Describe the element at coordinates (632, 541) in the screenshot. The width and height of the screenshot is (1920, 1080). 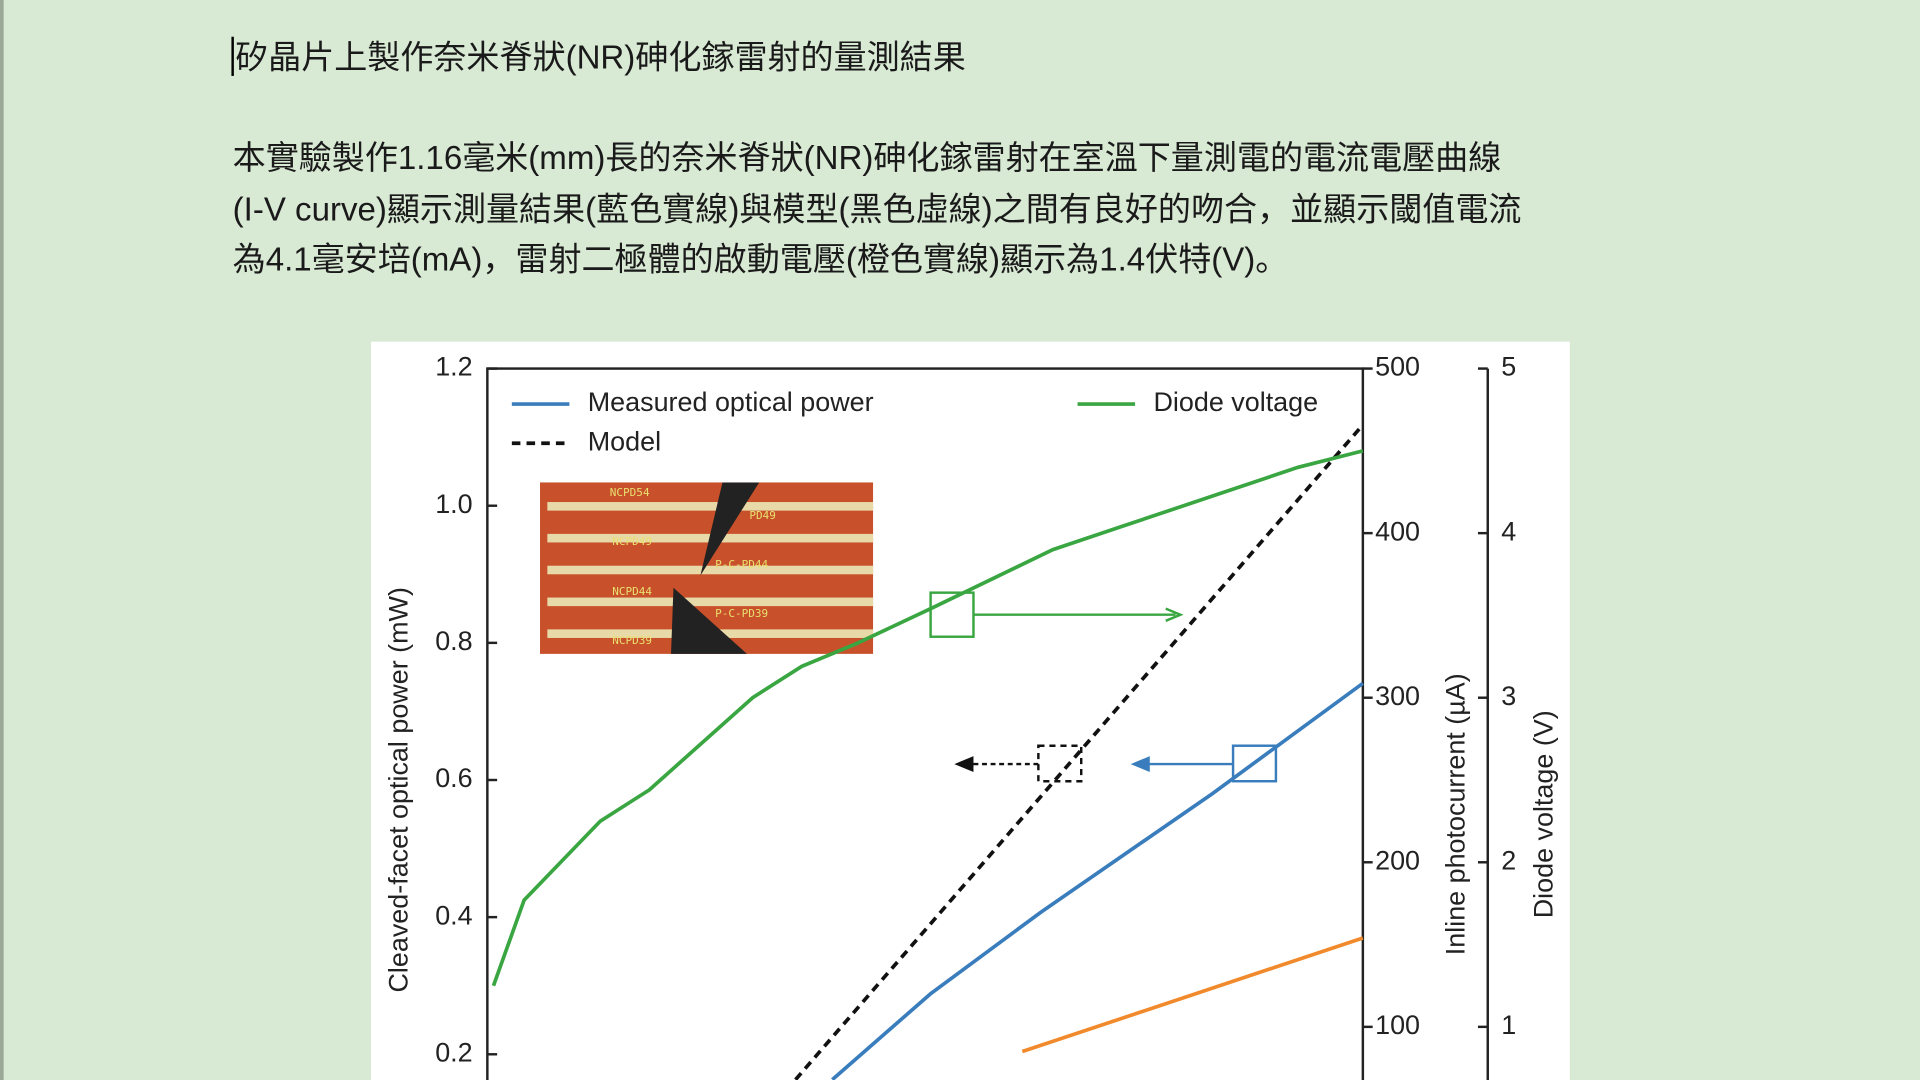
I see `inset-label: NCPD49` at that location.